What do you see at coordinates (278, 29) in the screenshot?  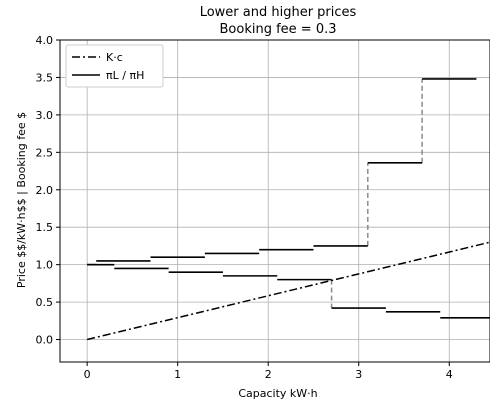 I see `chart-subtitle: Booking fee = 0.3` at bounding box center [278, 29].